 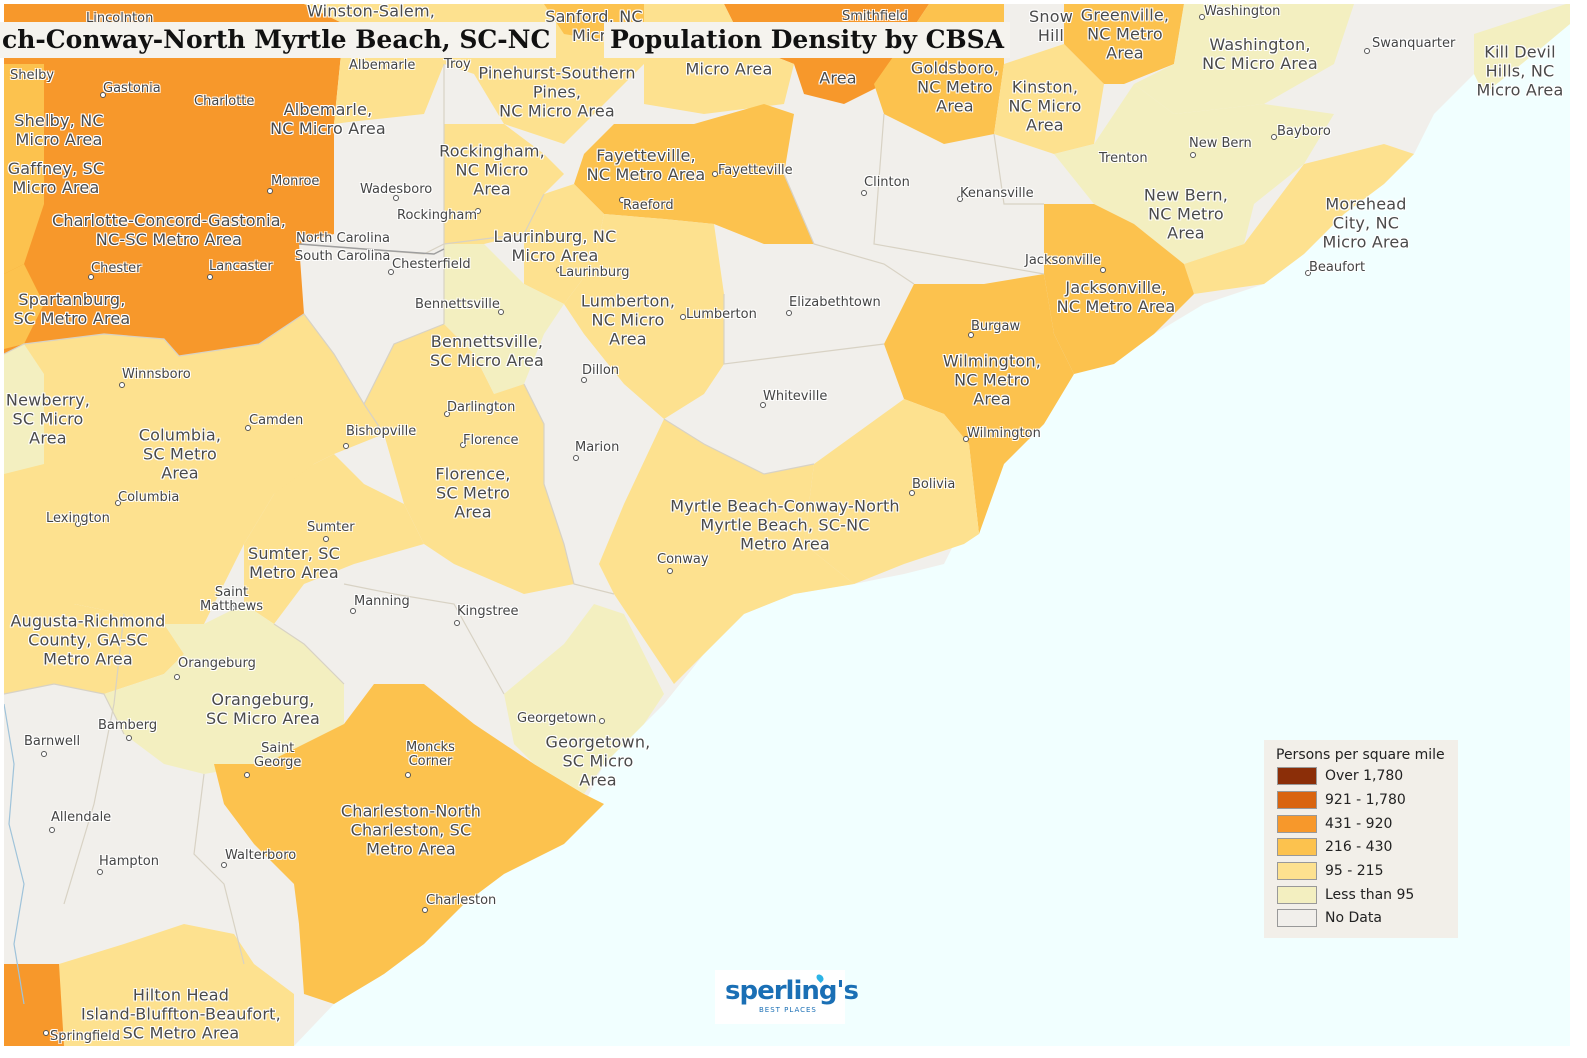 What do you see at coordinates (1063, 260) in the screenshot?
I see `city-label: Jacksonville` at bounding box center [1063, 260].